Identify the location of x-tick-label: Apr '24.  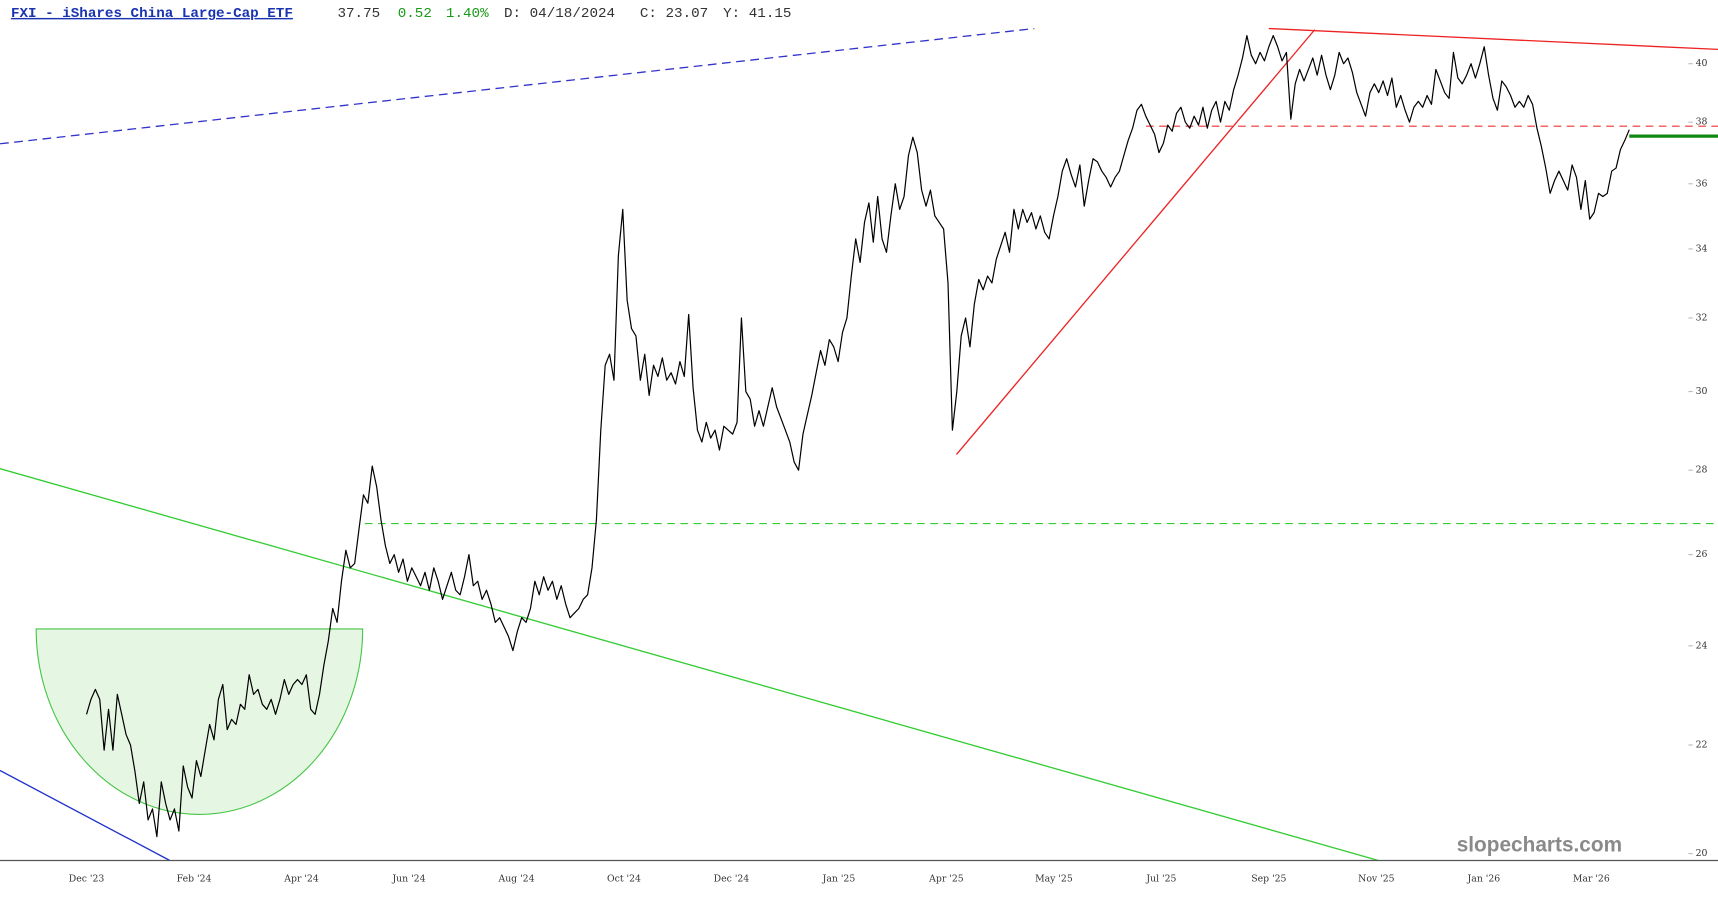
(301, 879).